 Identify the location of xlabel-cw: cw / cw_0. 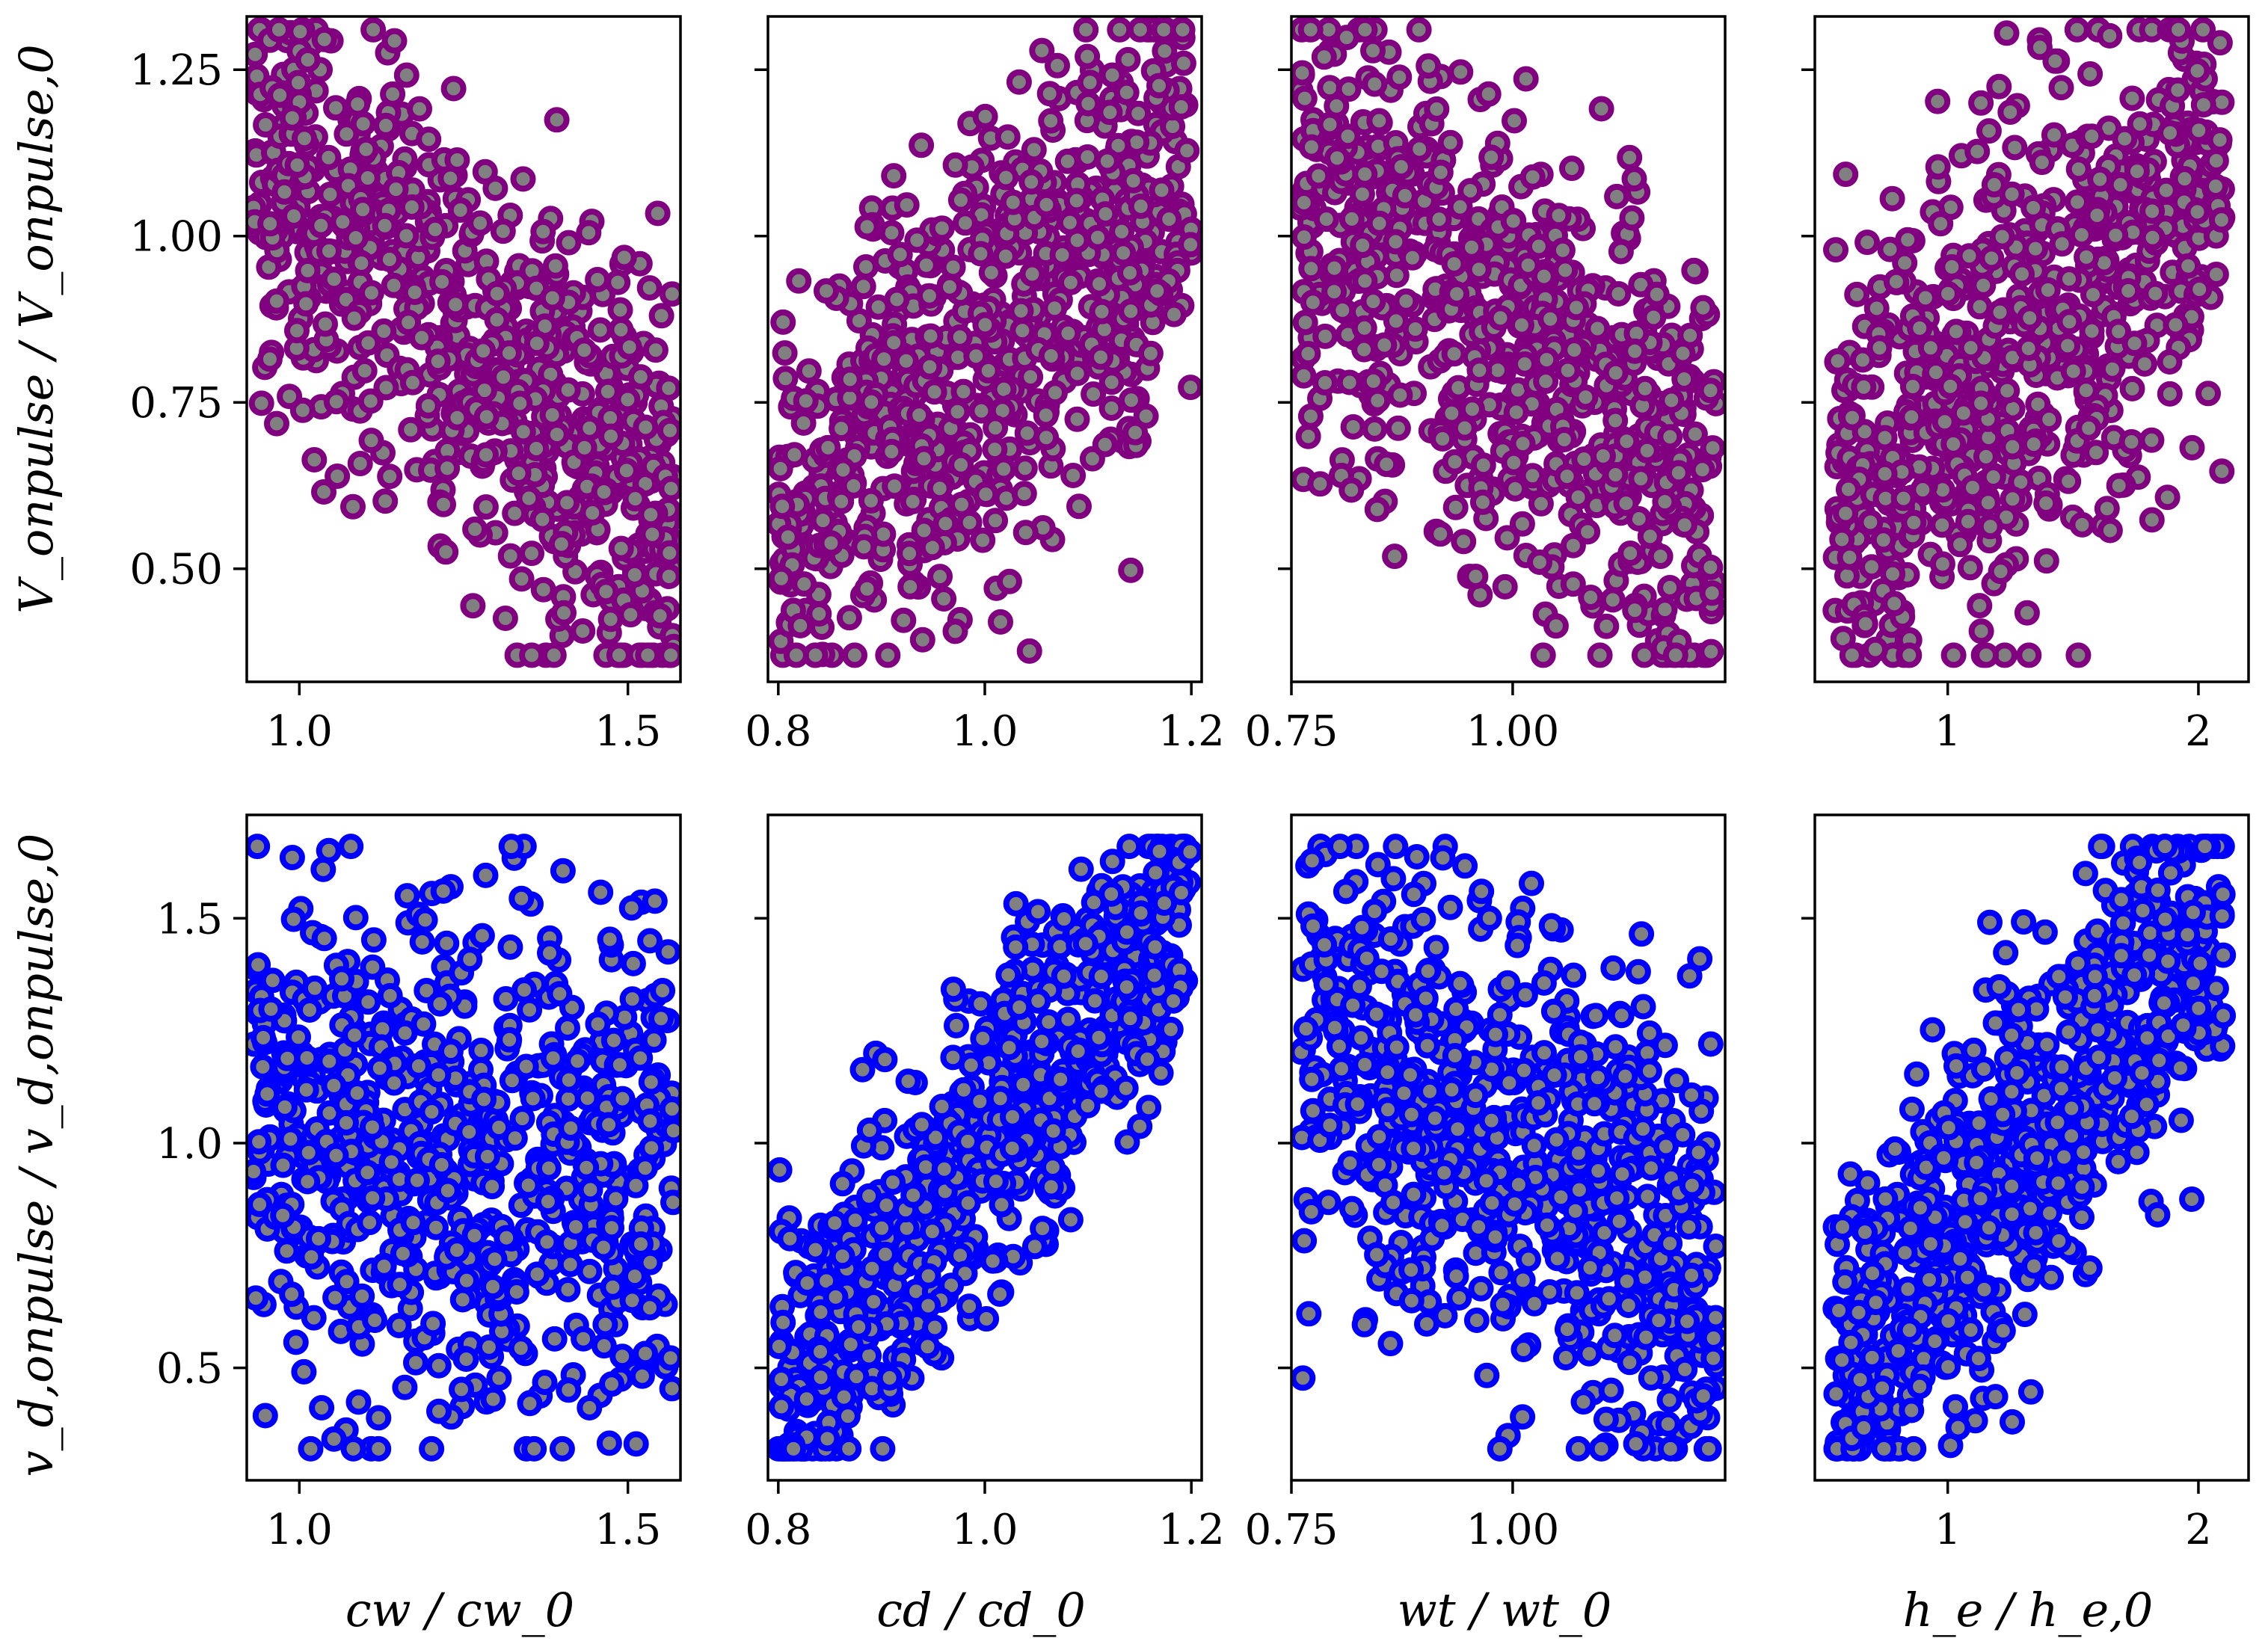
(459, 1610).